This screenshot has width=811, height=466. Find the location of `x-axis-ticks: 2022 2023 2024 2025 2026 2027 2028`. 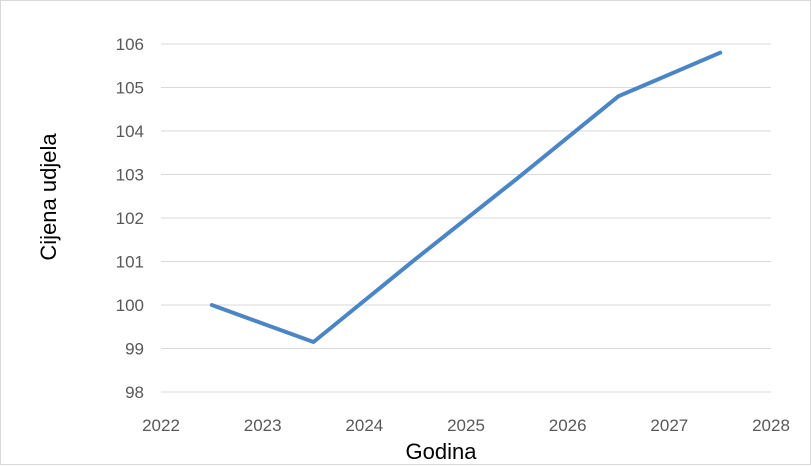

x-axis-ticks: 2022 2023 2024 2025 2026 2027 2028 is located at coordinates (466, 425).